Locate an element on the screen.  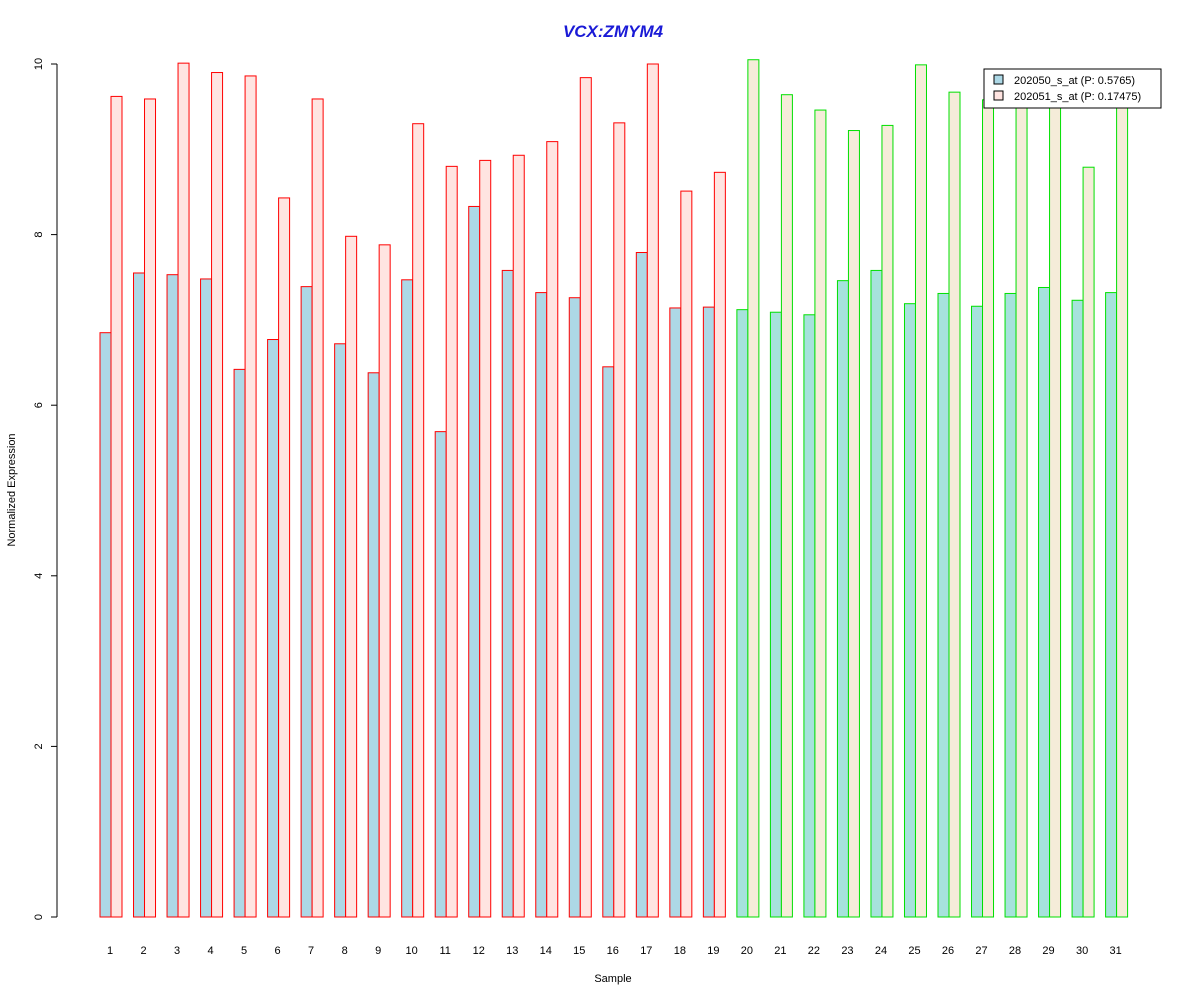
legend-label-series-2: 202051_s_at (P: 0.17475) is located at coordinates (1077, 97).